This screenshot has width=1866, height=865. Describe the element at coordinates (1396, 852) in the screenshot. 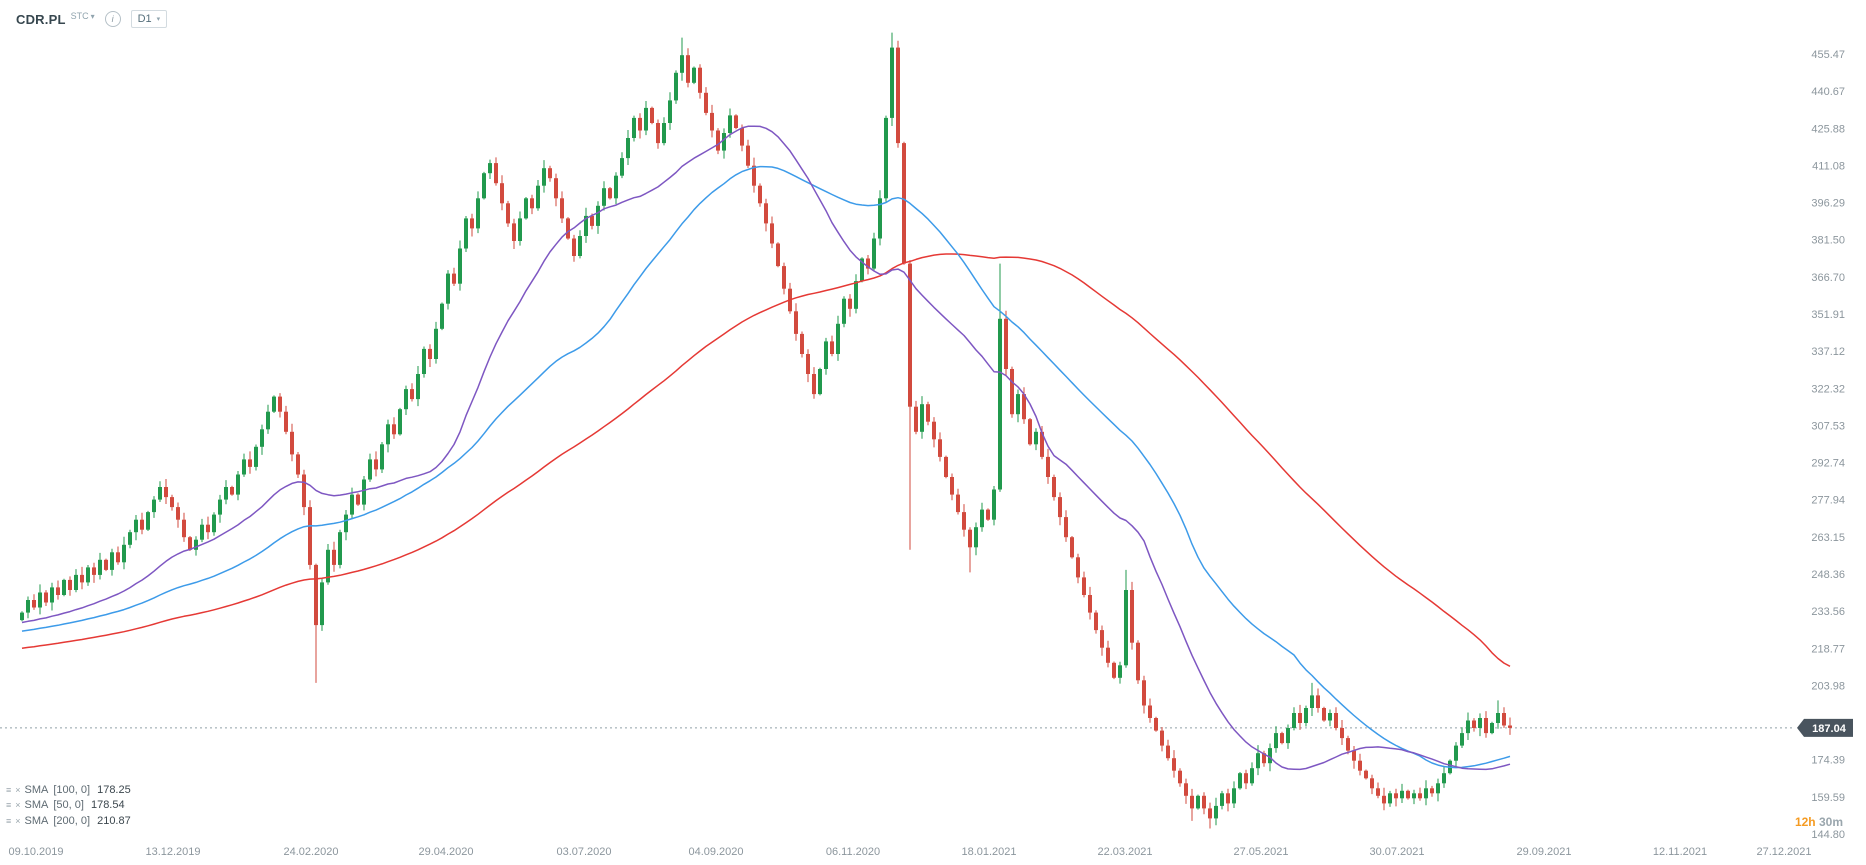

I see `date-tick-label: 30.07.2021` at that location.